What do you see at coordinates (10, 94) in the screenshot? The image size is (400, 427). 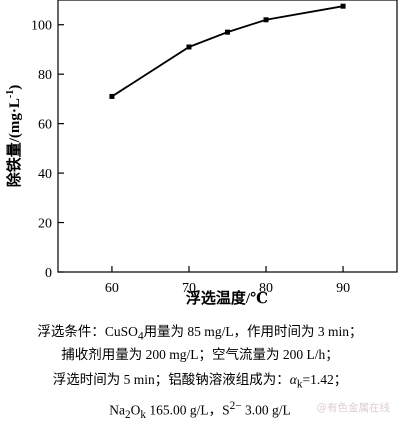 I see `y-axis-label-superscript: -1` at bounding box center [10, 94].